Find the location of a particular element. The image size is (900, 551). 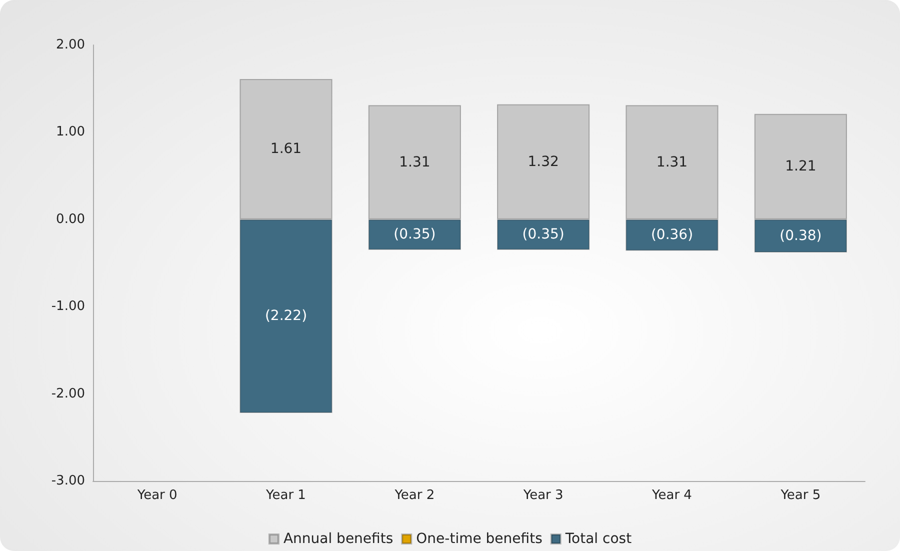

y-tick-label: 0.00 is located at coordinates (70, 219).